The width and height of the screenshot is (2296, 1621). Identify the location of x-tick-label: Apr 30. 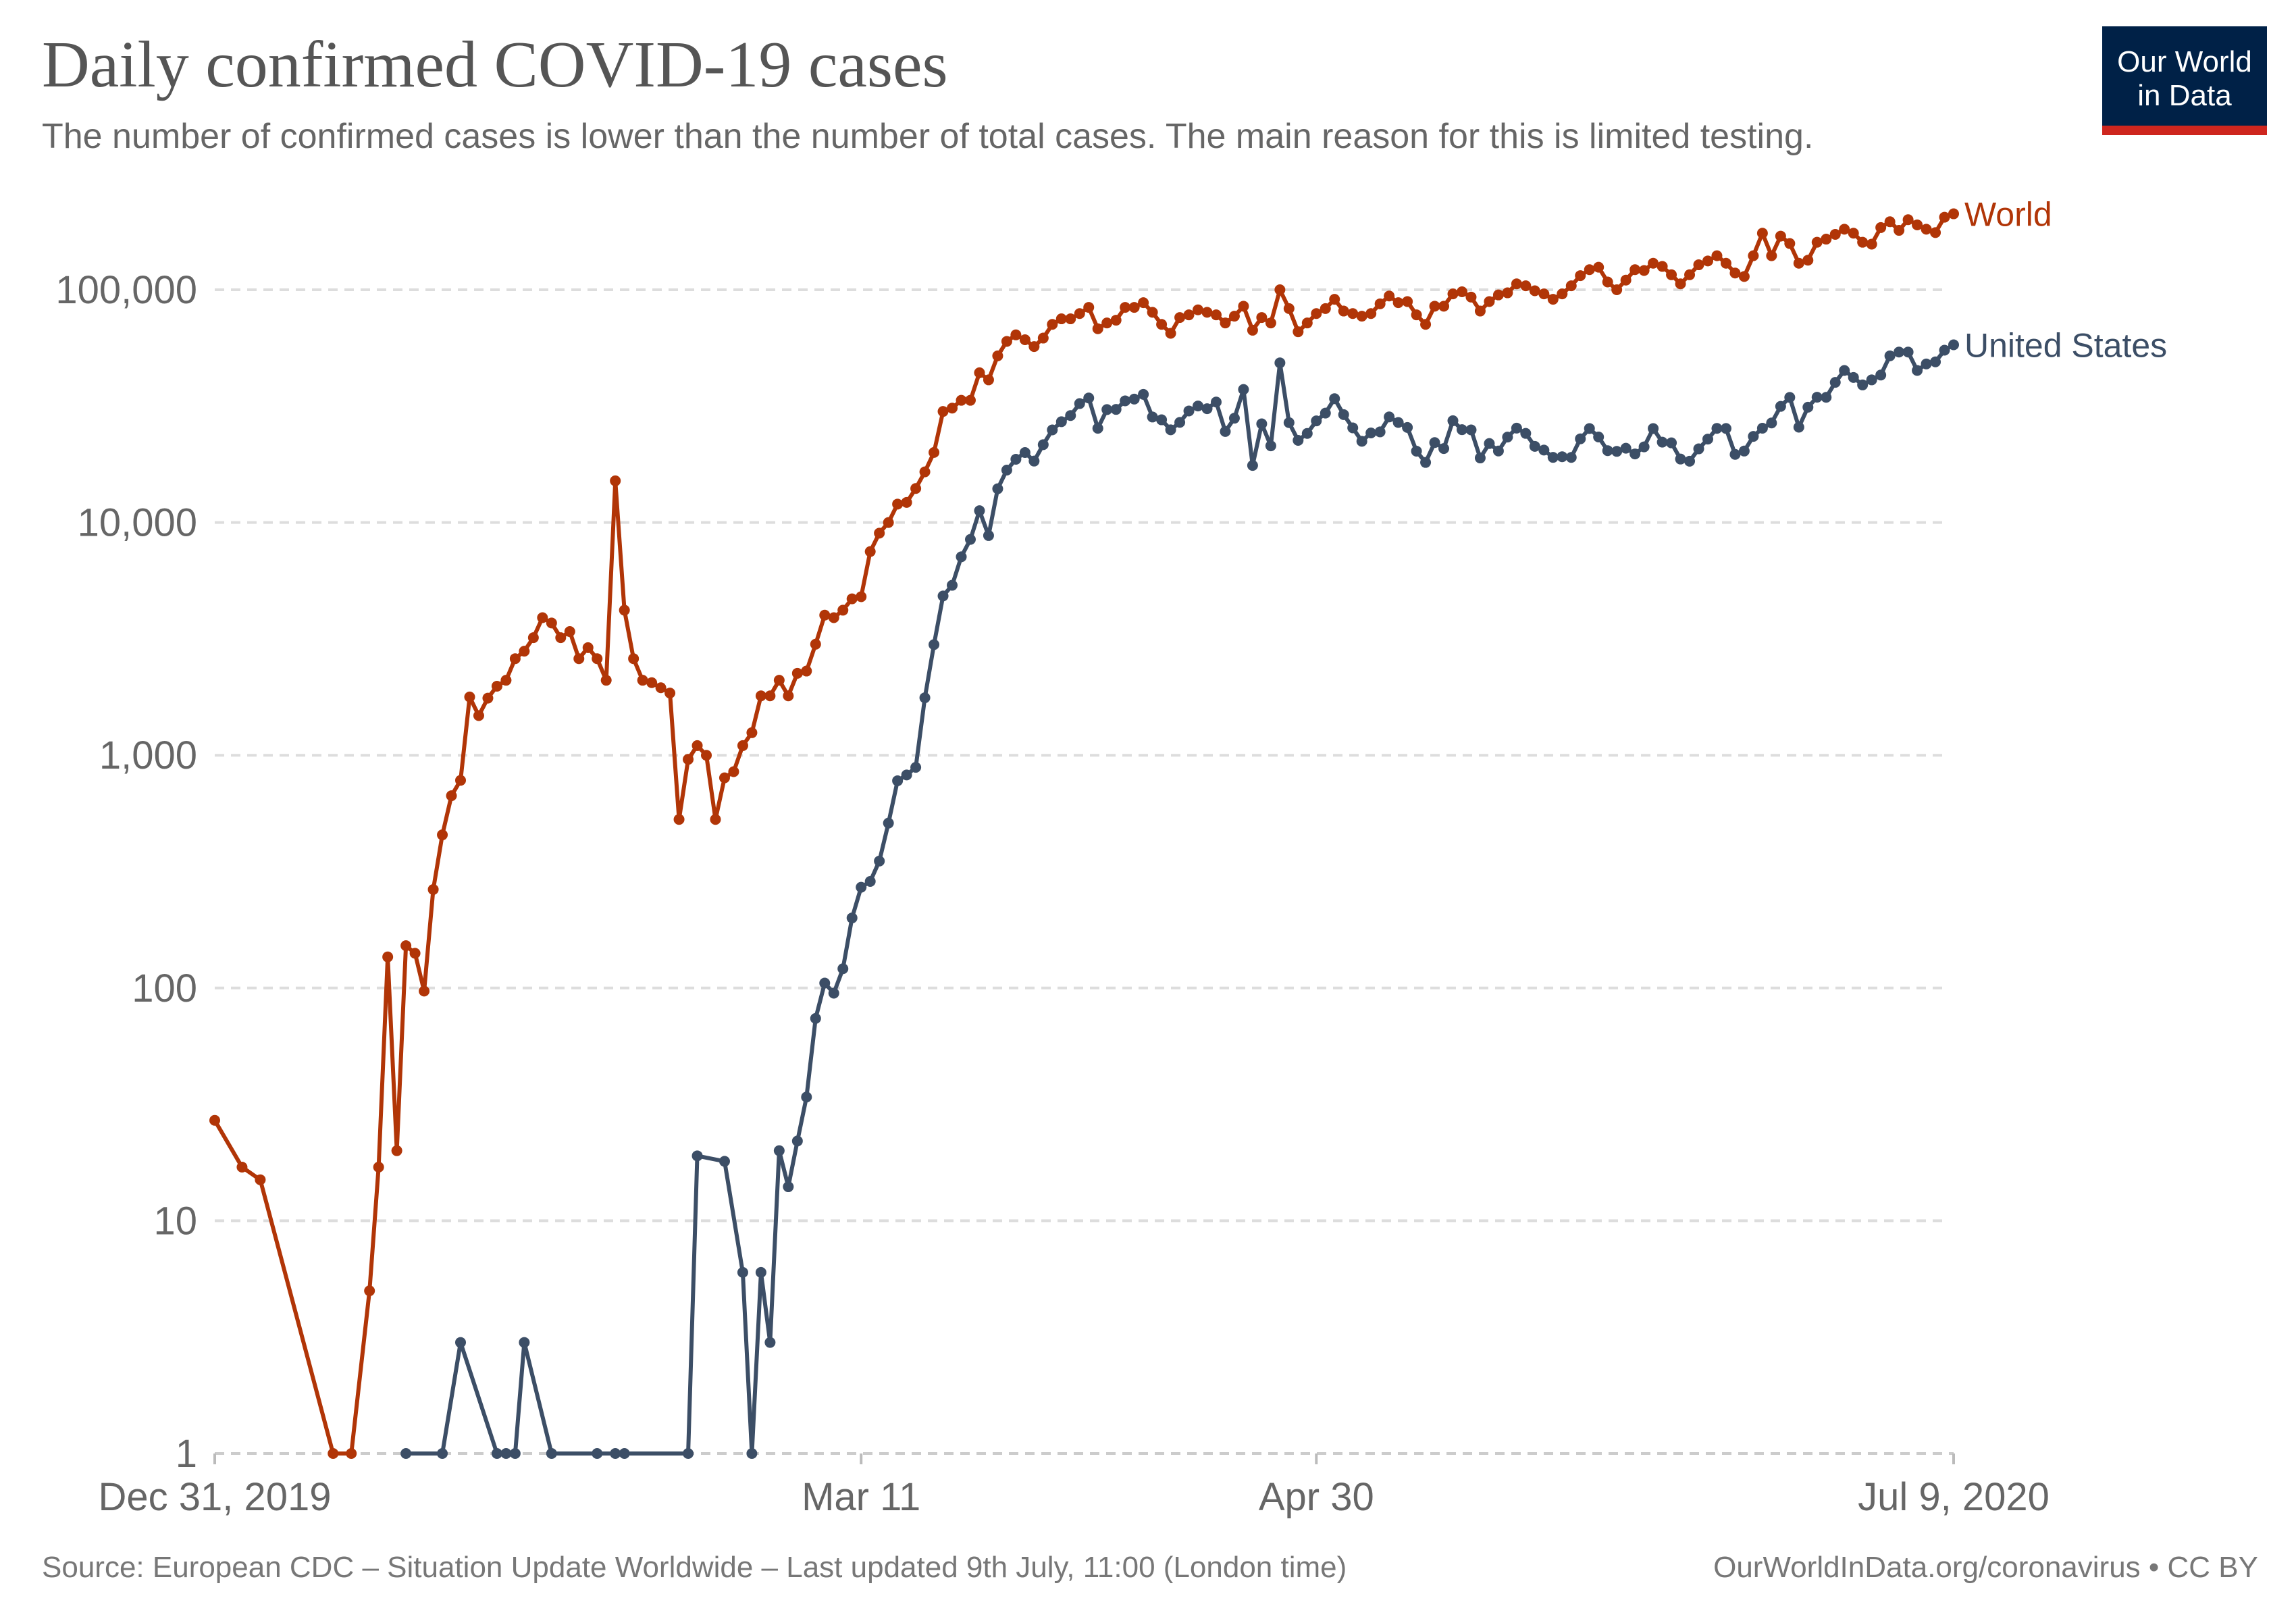
(1316, 1497).